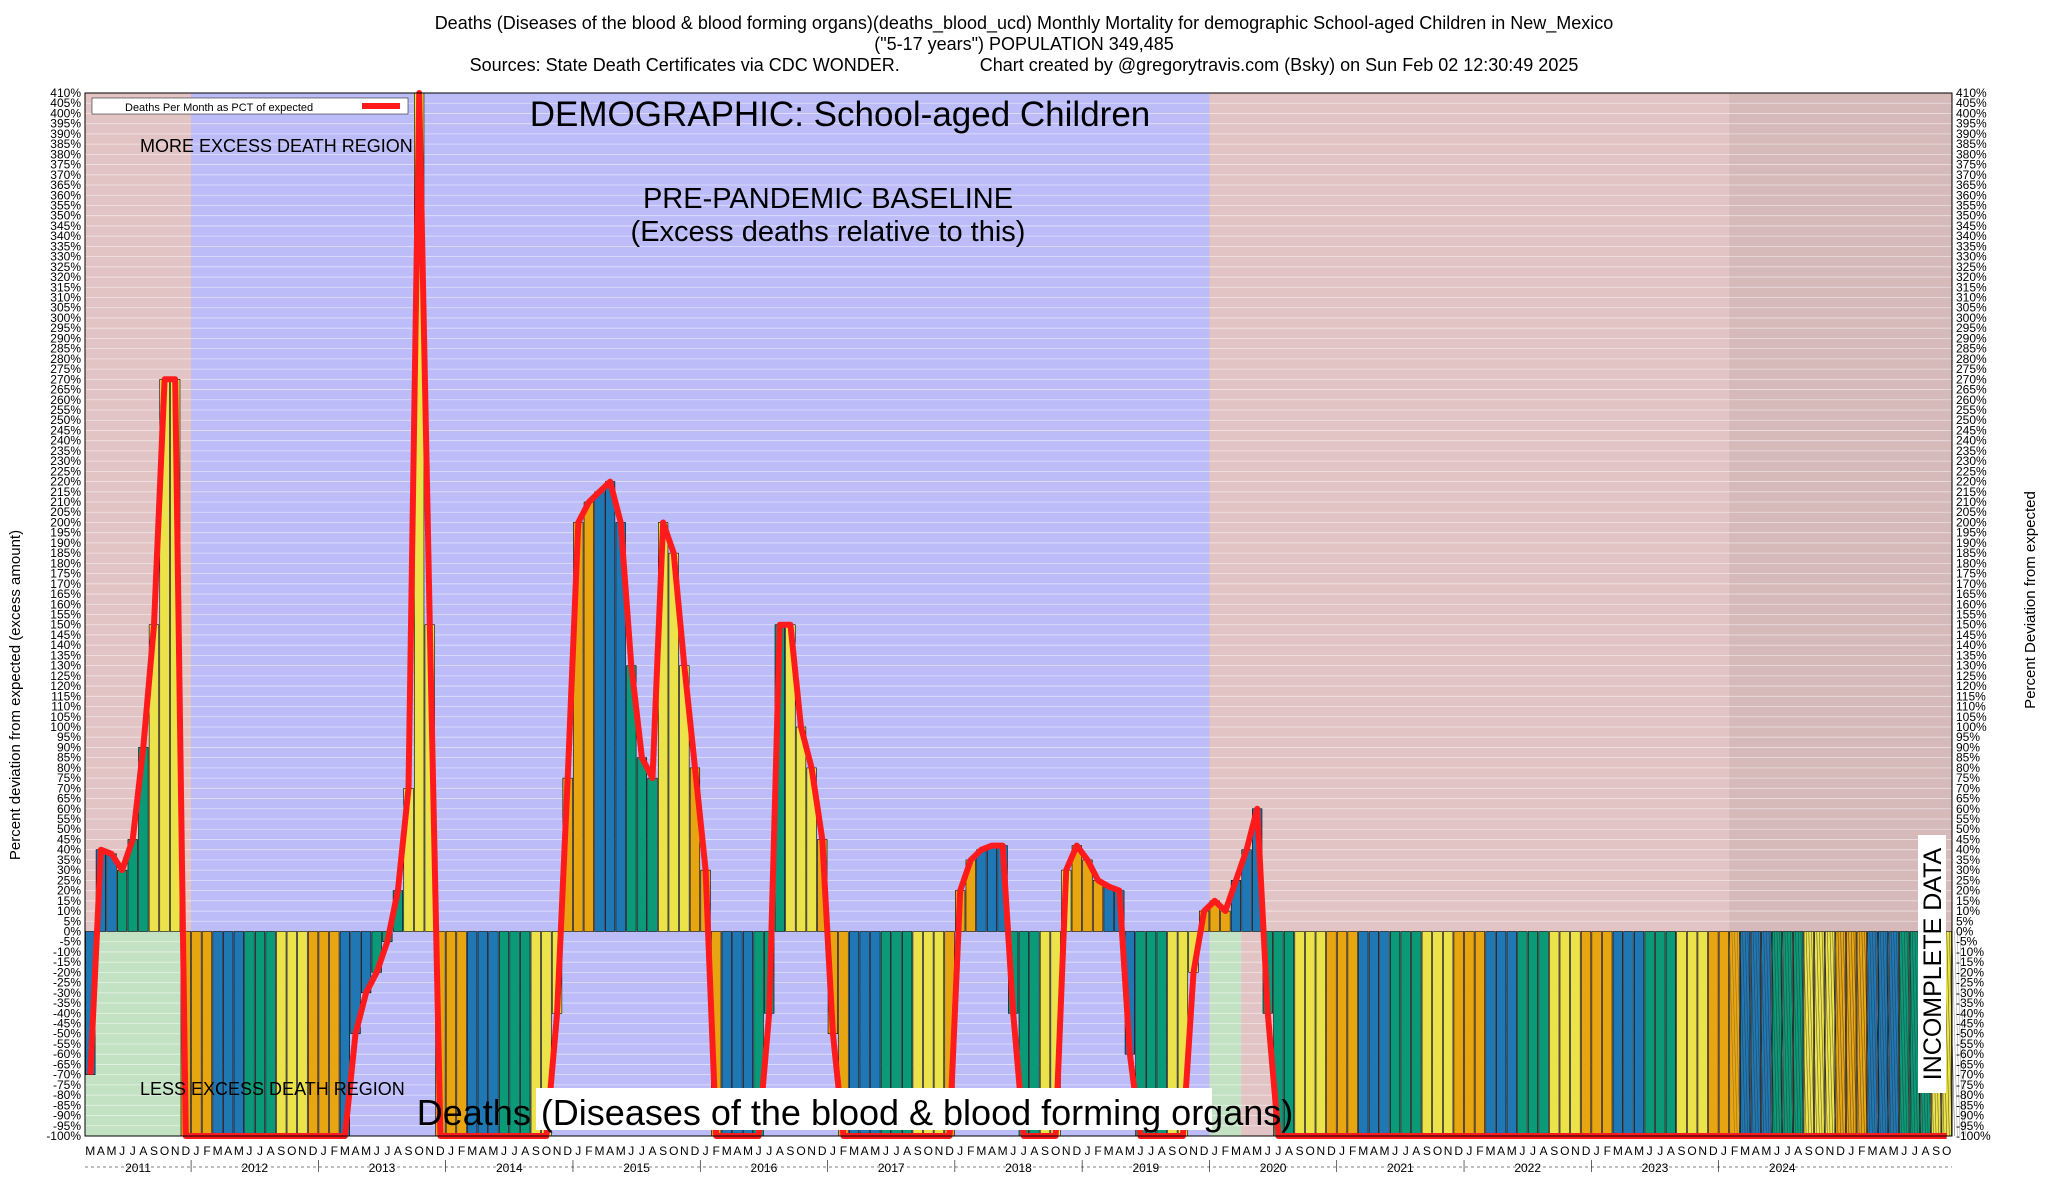  Describe the element at coordinates (1971, 287) in the screenshot. I see `y-tick-label-right: 315%` at that location.